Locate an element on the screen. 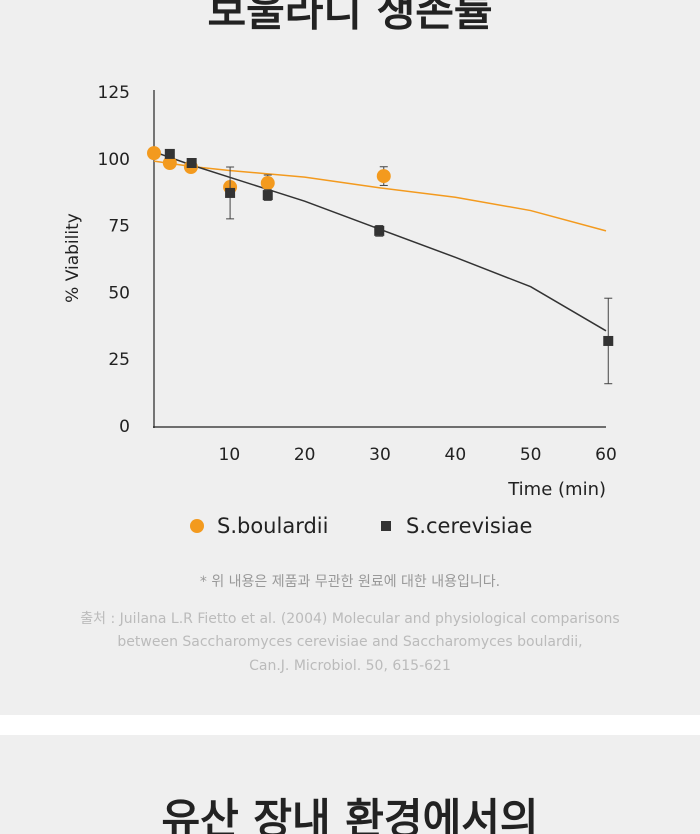  y-axis-label: % Viability is located at coordinates (73, 258).